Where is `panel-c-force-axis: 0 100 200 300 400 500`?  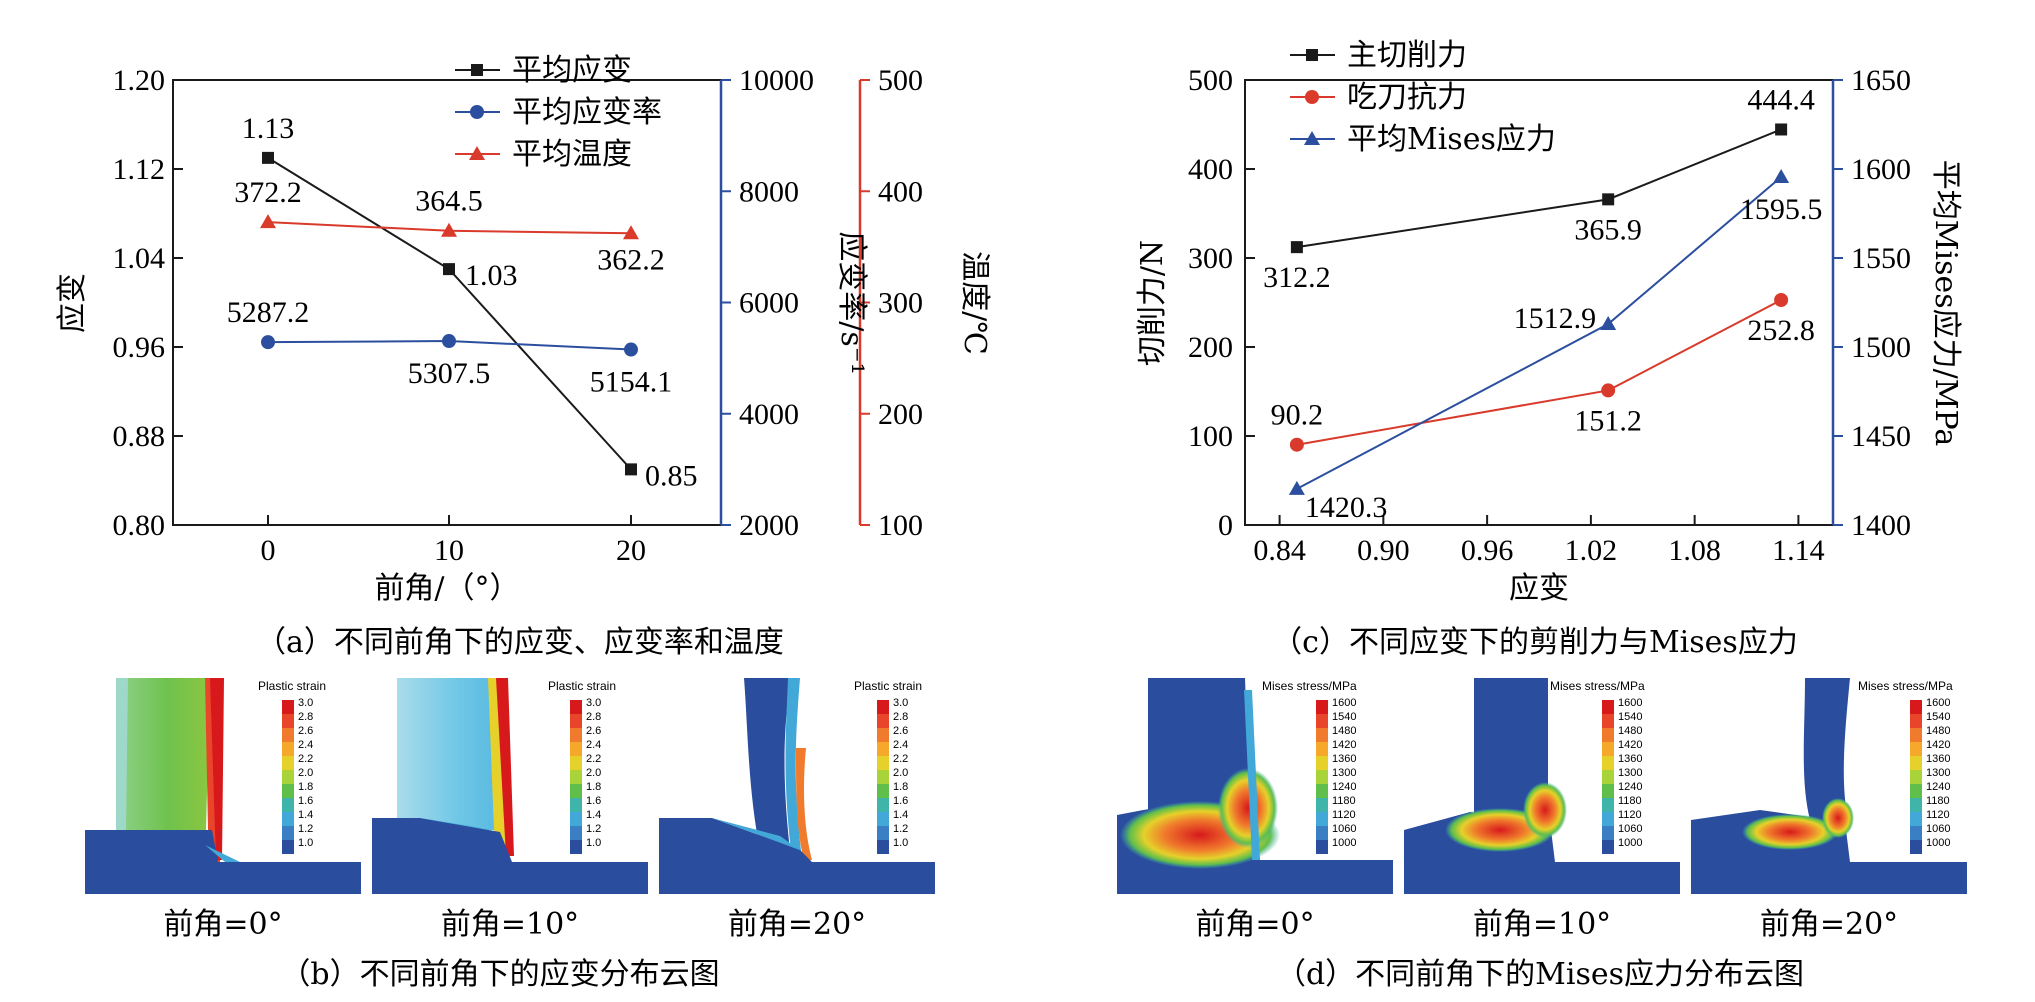 panel-c-force-axis: 0 100 200 300 400 500 is located at coordinates (1221, 303).